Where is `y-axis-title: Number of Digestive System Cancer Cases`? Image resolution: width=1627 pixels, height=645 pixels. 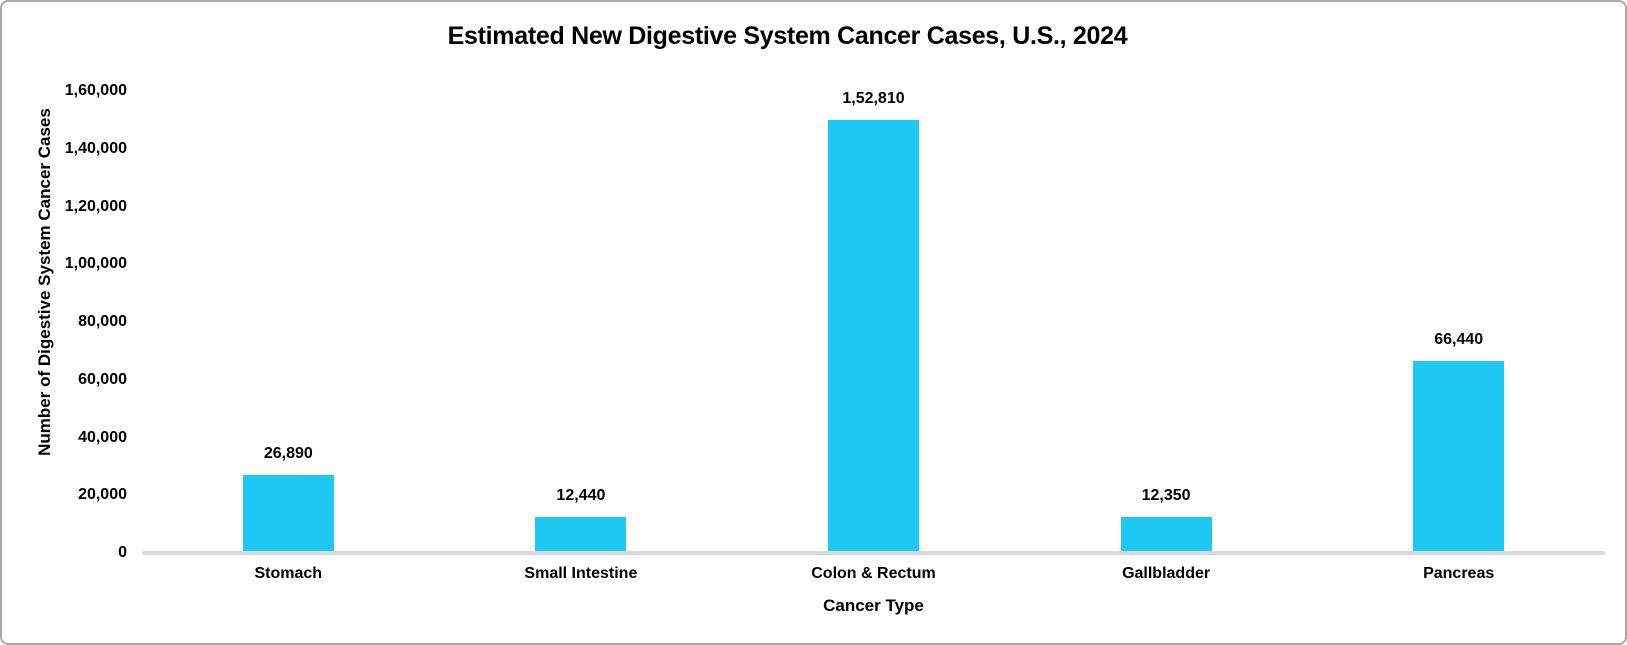 y-axis-title: Number of Digestive System Cancer Cases is located at coordinates (45, 282).